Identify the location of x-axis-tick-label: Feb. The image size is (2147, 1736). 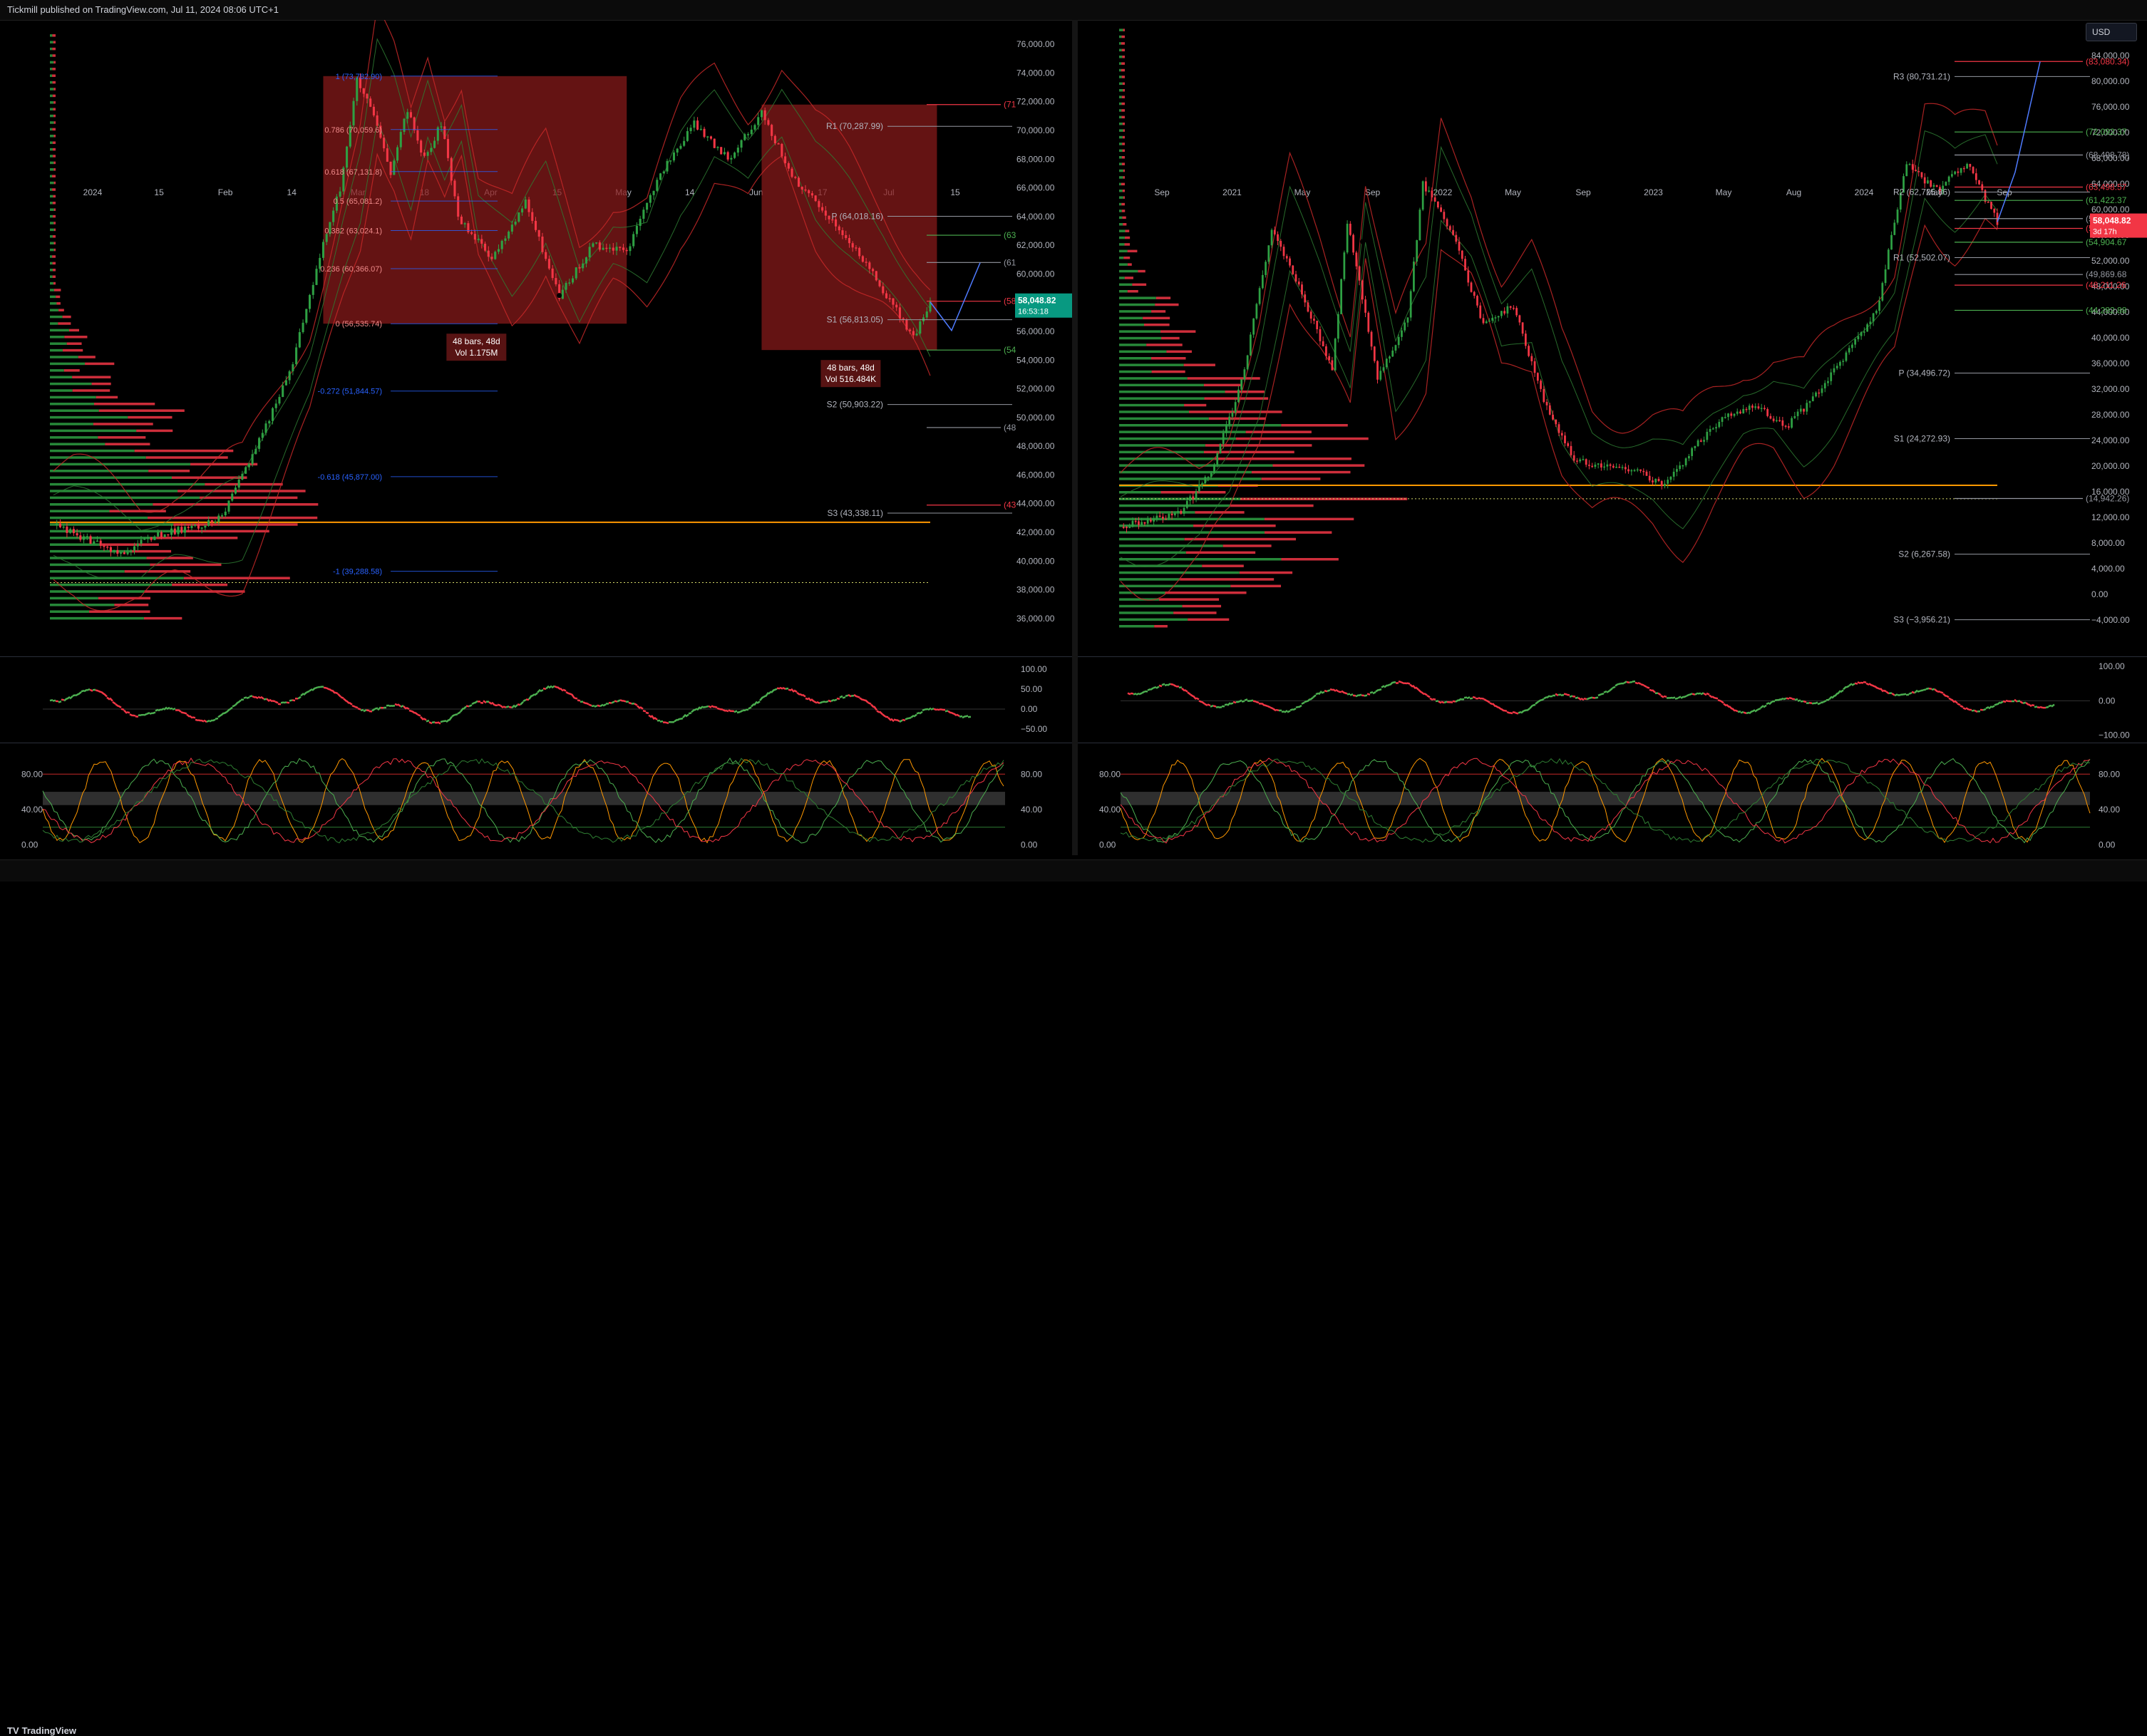
(226, 192).